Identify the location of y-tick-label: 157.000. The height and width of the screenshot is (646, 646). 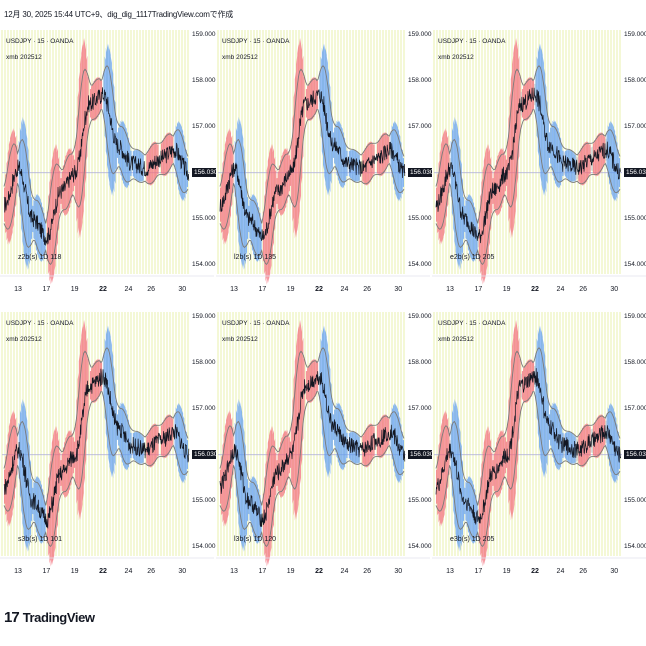
(420, 408).